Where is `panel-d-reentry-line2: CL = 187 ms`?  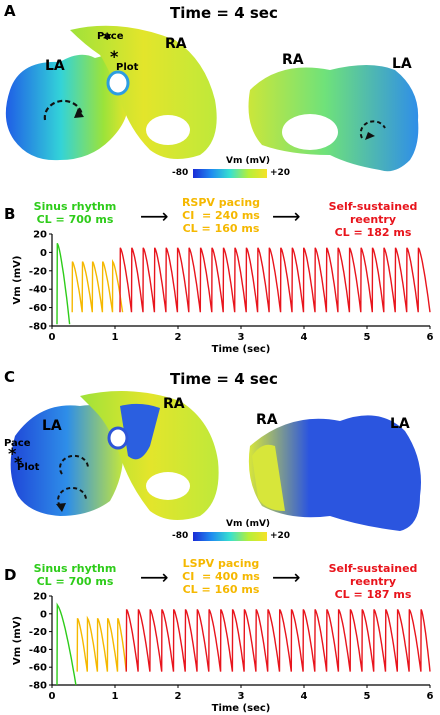 panel-d-reentry-line2: CL = 187 ms is located at coordinates (373, 594).